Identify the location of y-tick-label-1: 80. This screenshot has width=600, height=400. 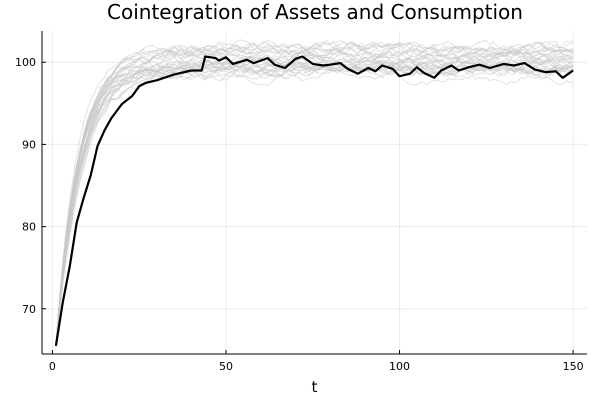
(29, 227).